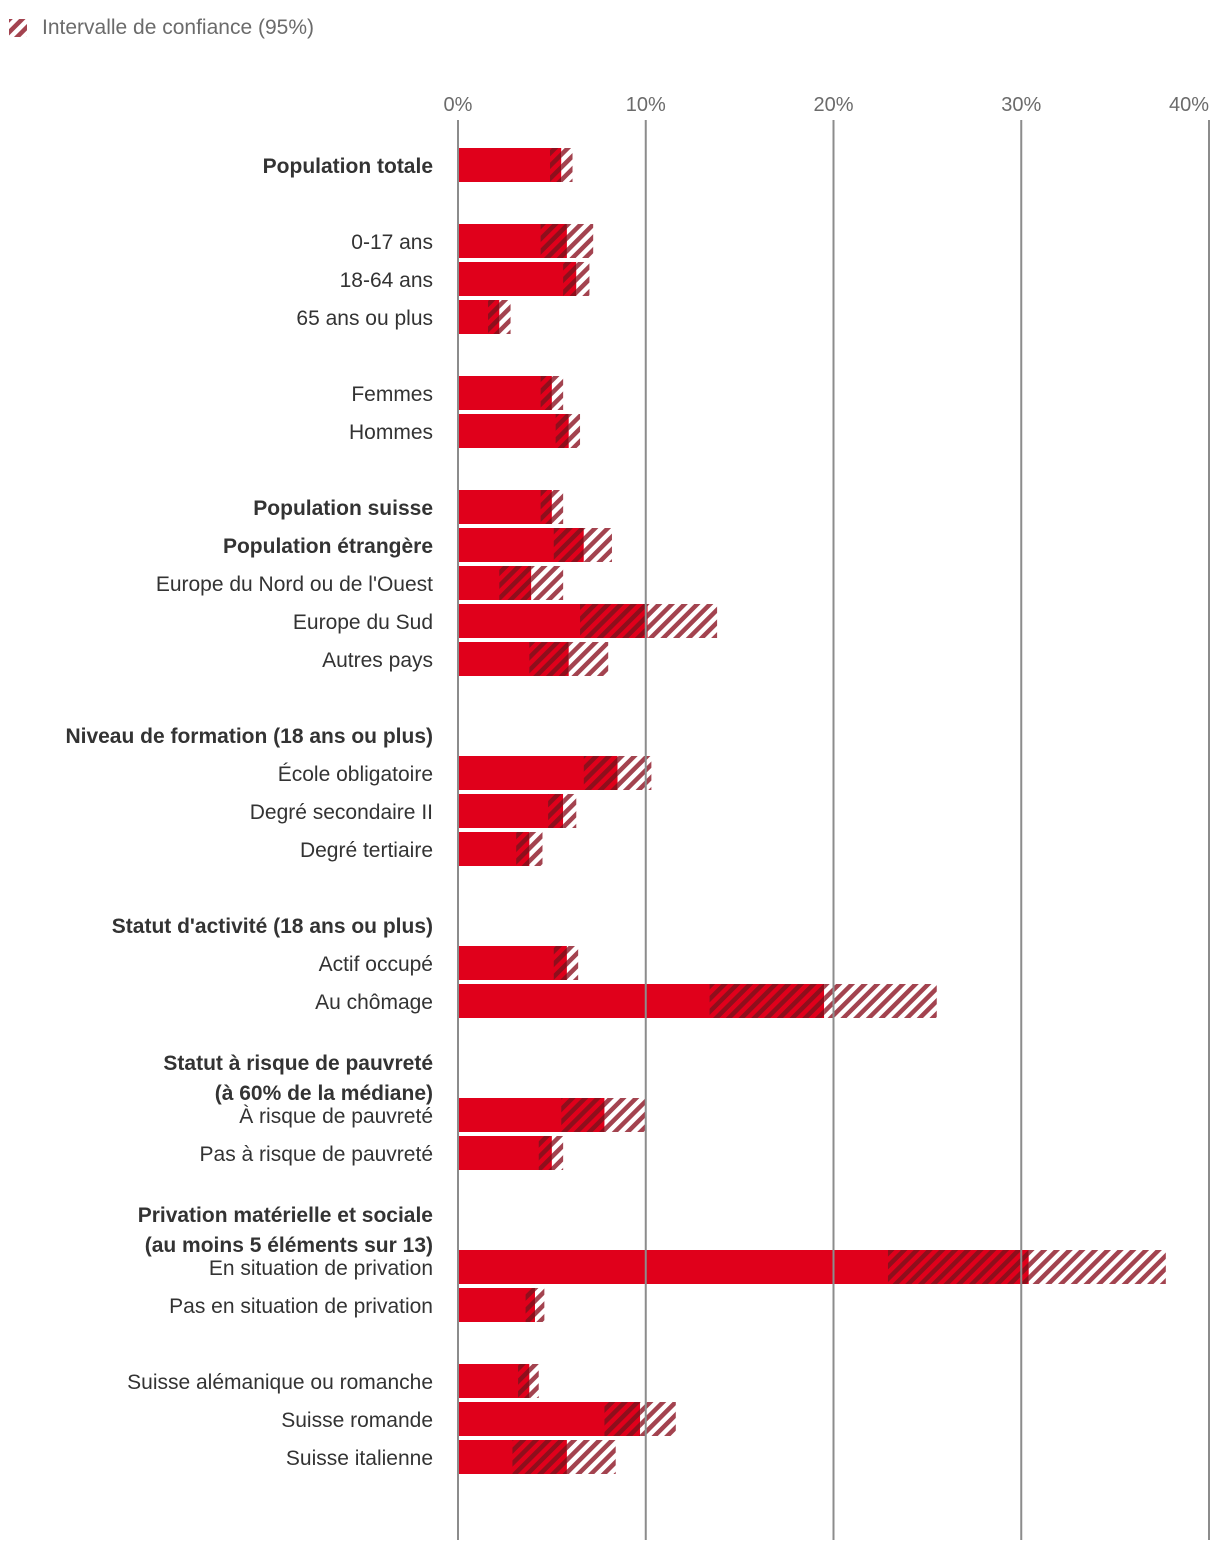 The height and width of the screenshot is (1552, 1220). What do you see at coordinates (343, 508) in the screenshot?
I see `row-label: Population suisse` at bounding box center [343, 508].